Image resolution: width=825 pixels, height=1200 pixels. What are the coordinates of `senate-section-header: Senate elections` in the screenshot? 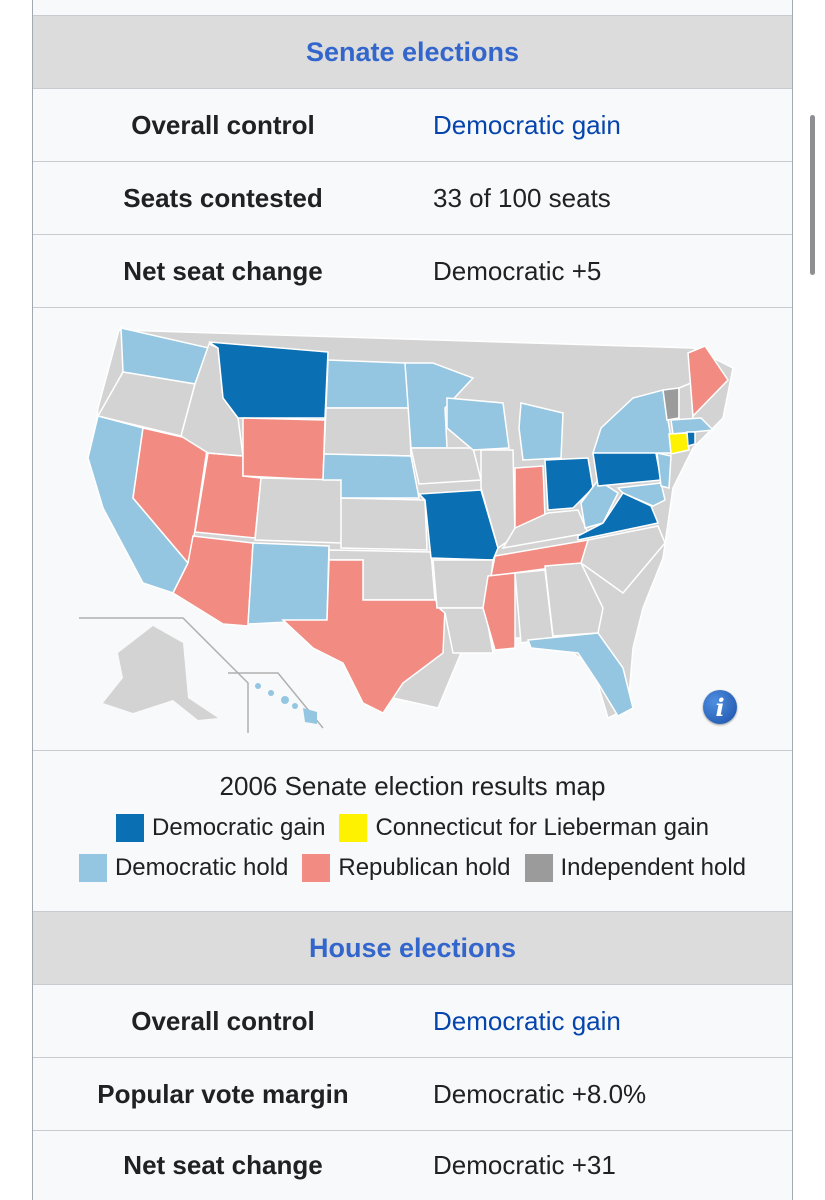 It's located at (412, 52).